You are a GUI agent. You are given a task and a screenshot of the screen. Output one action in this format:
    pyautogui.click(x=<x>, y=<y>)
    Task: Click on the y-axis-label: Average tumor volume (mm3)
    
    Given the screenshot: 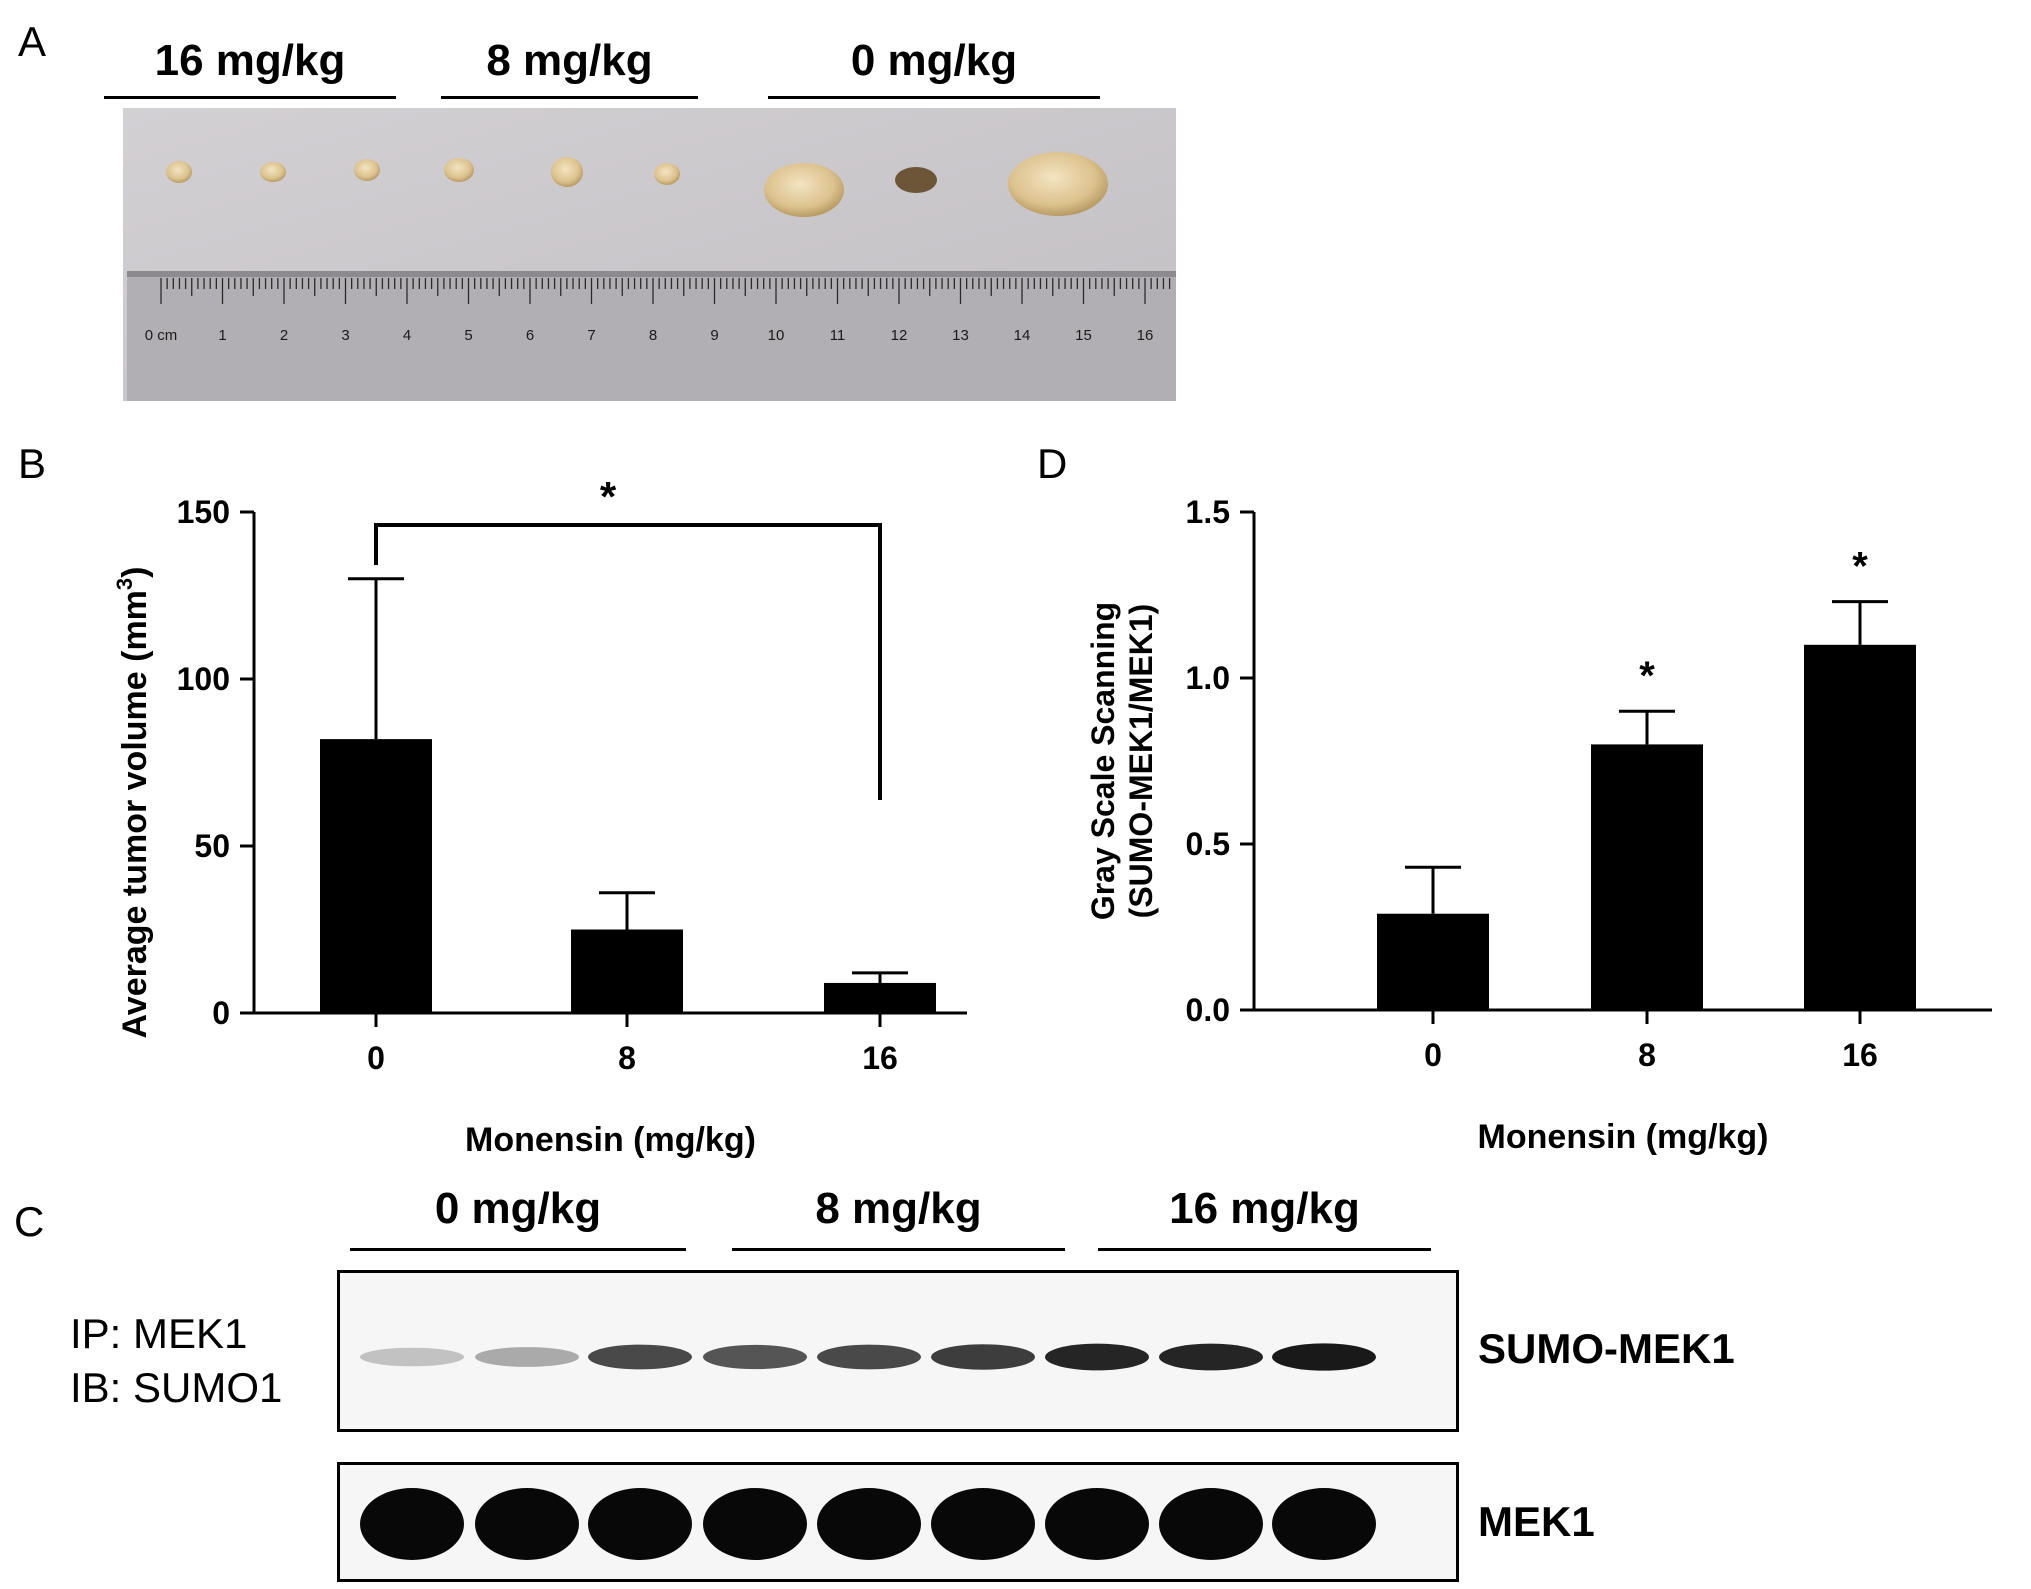 What is the action you would take?
    pyautogui.click(x=133, y=803)
    